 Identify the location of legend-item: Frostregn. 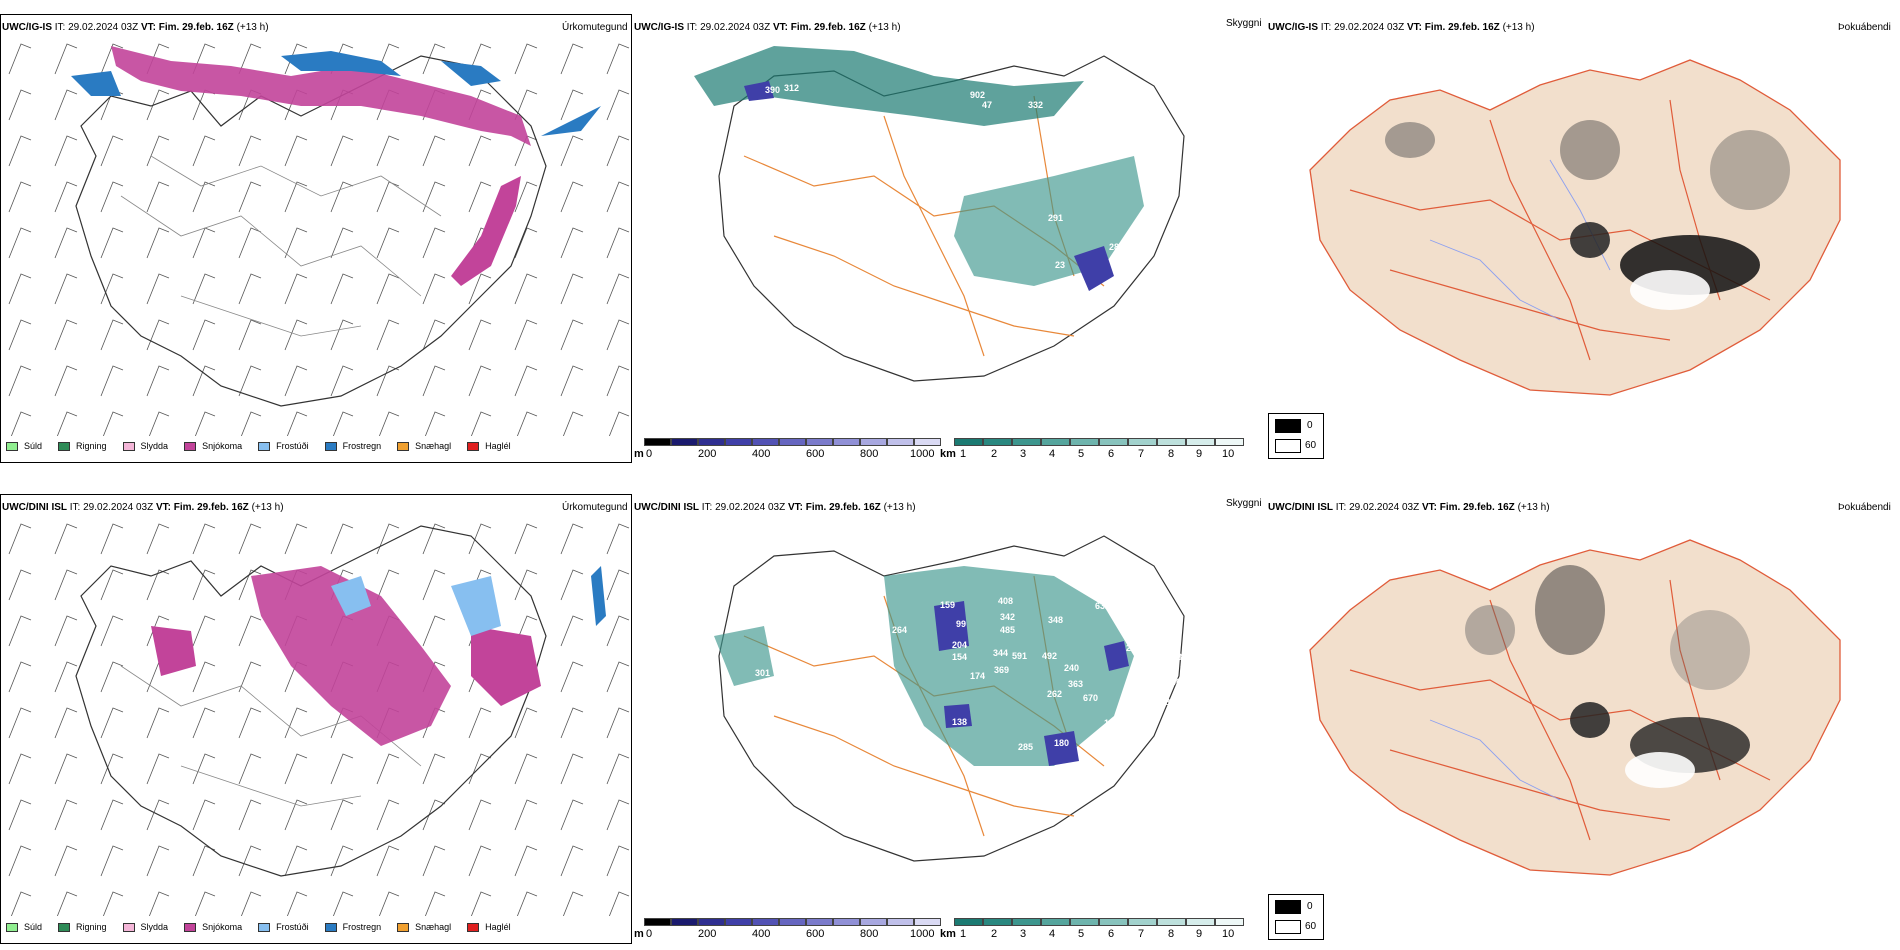
(352, 446).